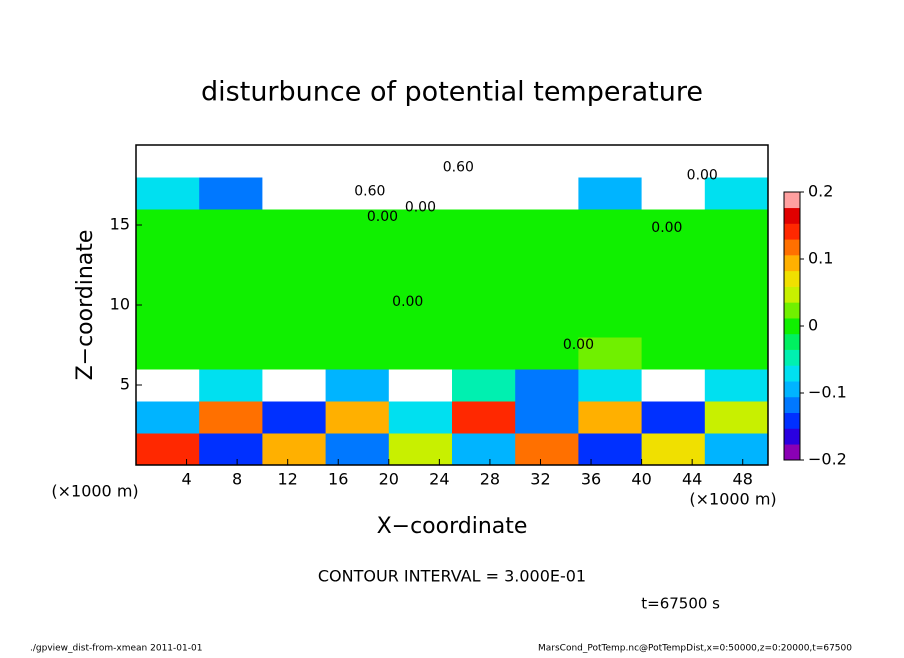 This screenshot has width=904, height=658. I want to click on colorbar-tick-label: −0.2, so click(827, 459).